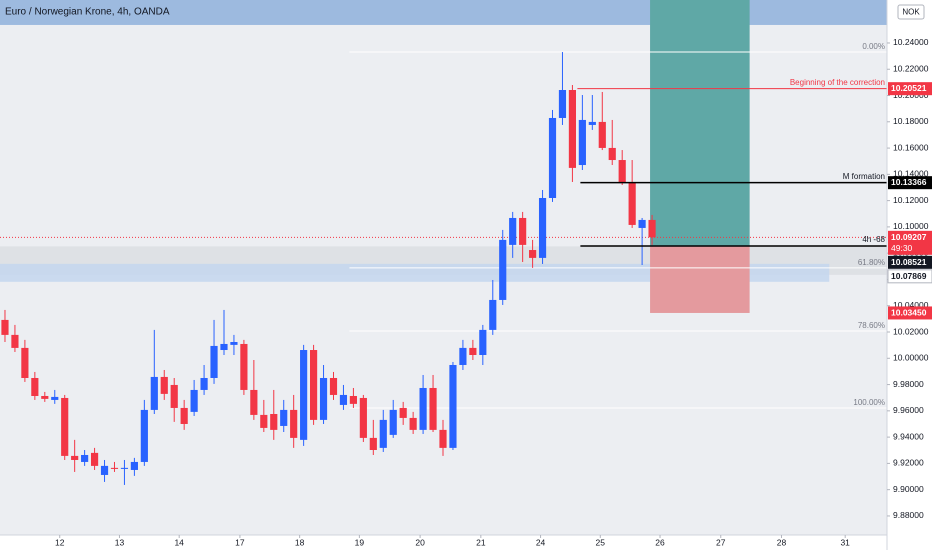 This screenshot has height=550, width=932. Describe the element at coordinates (908, 515) in the screenshot. I see `y-tick-label: 9.88000` at that location.